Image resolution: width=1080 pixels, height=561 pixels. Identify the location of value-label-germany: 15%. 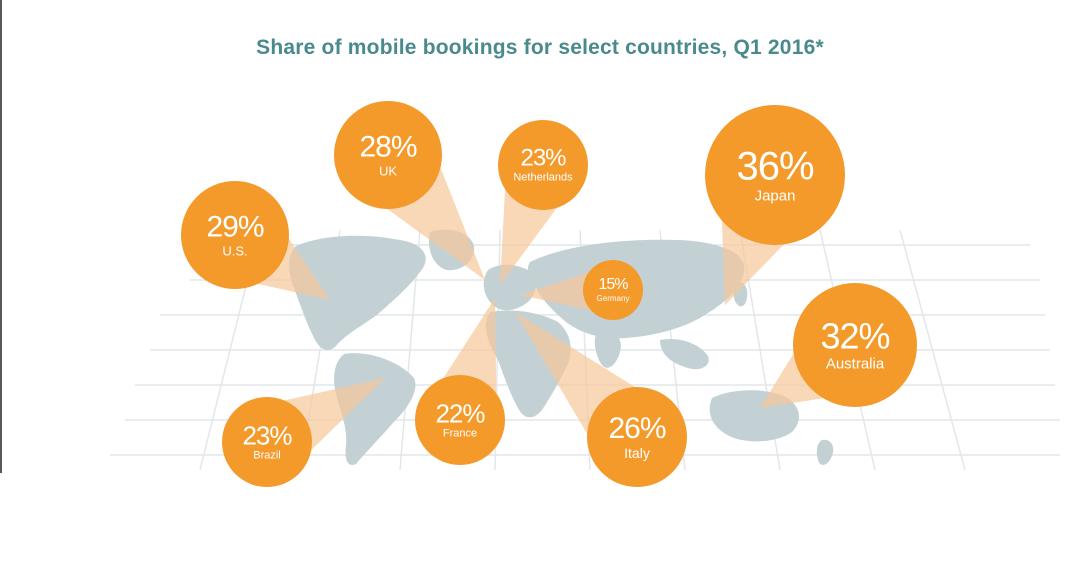
(613, 284).